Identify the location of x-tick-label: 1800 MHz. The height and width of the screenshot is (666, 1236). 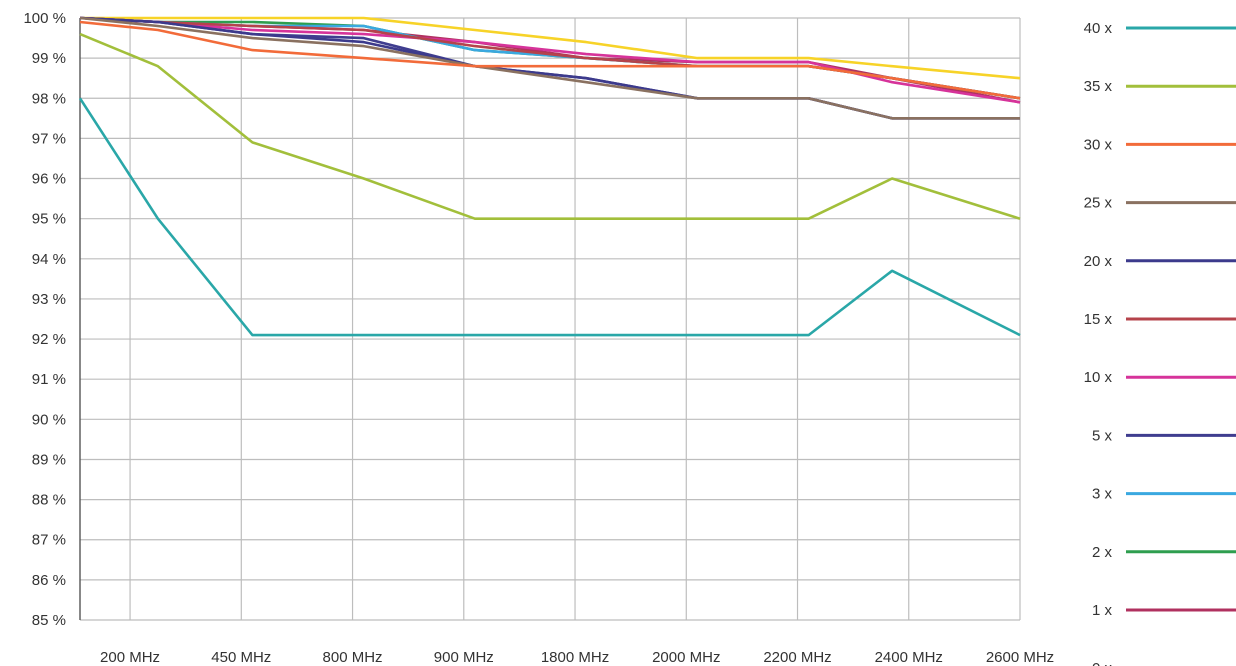
(575, 657).